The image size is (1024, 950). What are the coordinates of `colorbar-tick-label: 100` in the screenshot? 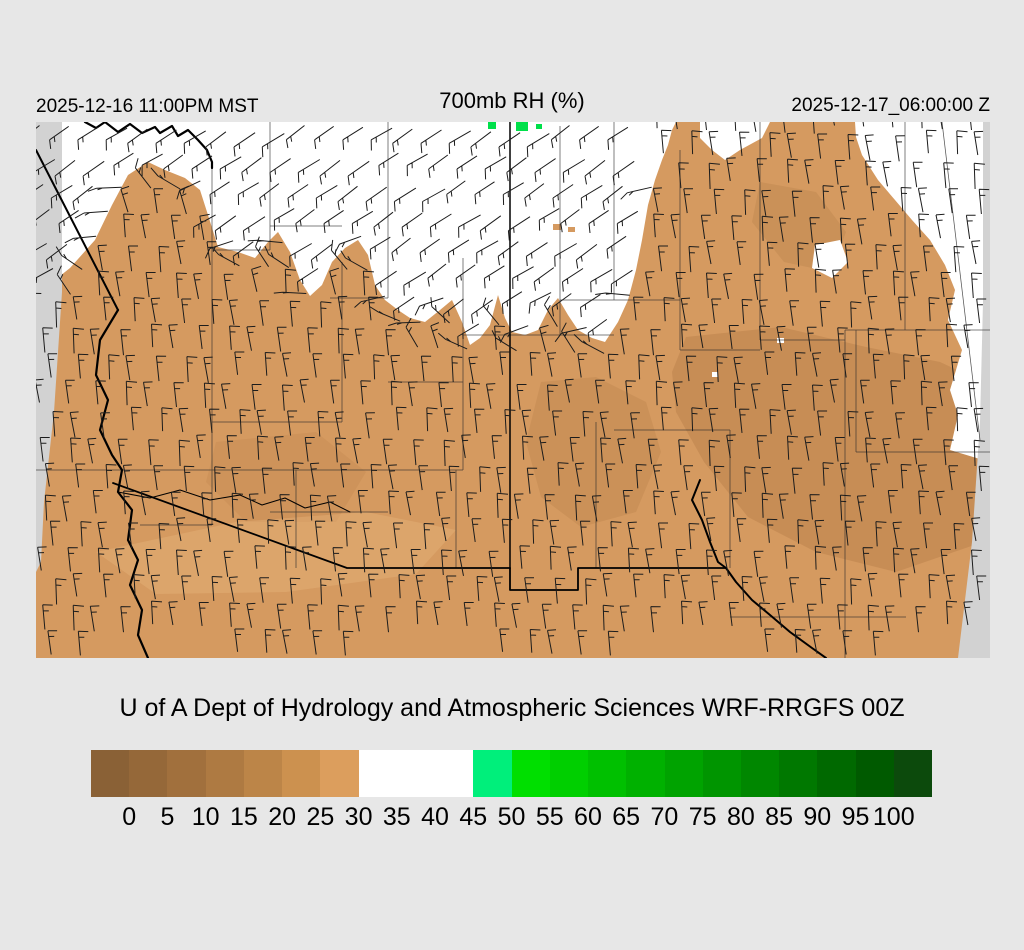 It's located at (893, 817).